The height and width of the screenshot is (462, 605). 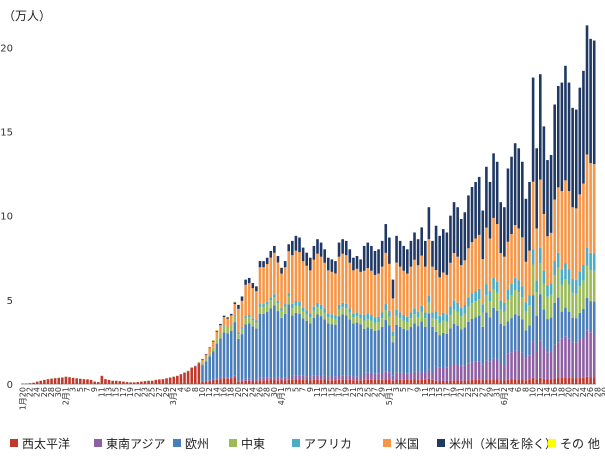 I want to click on x-tick-label: 10, so click(x=533, y=392).